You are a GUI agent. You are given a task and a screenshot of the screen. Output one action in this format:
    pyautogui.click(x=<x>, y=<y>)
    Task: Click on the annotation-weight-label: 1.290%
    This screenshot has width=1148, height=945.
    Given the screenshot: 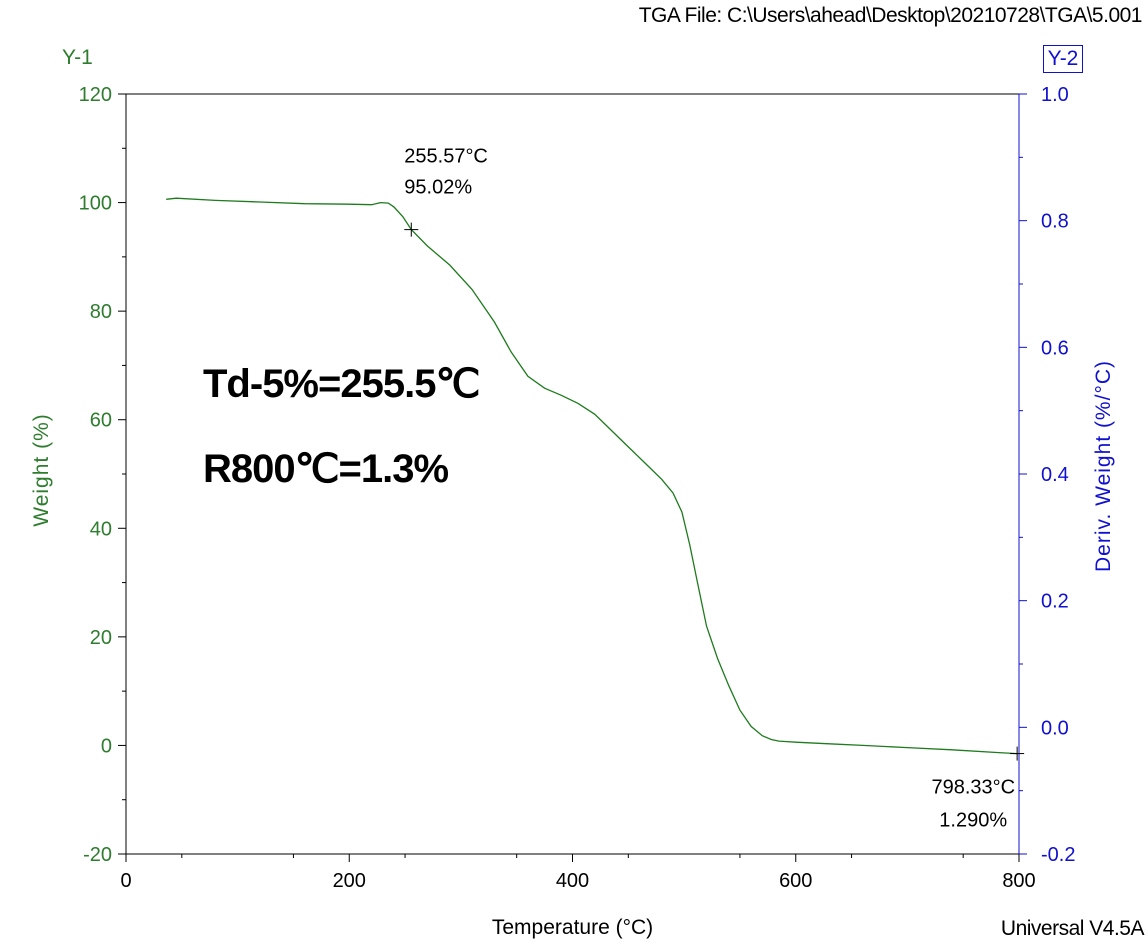 What is the action you would take?
    pyautogui.click(x=973, y=821)
    